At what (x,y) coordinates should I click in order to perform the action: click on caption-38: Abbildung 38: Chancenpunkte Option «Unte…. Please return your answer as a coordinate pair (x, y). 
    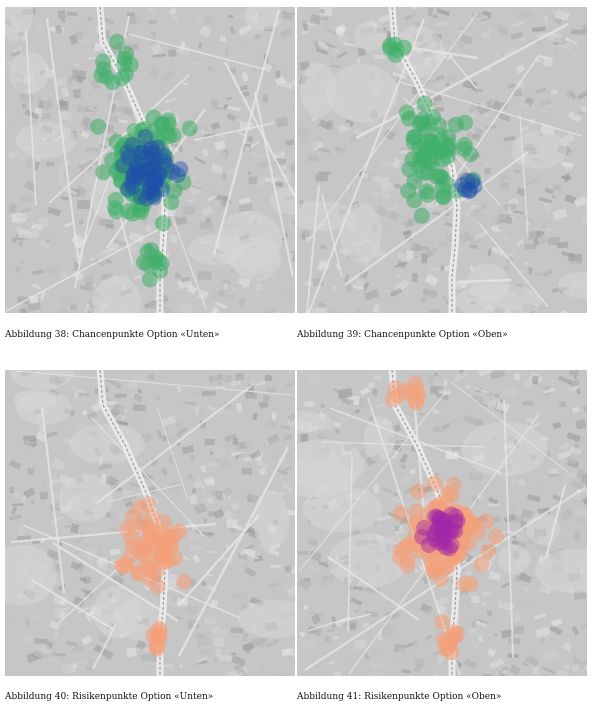
    Looking at the image, I should click on (112, 335).